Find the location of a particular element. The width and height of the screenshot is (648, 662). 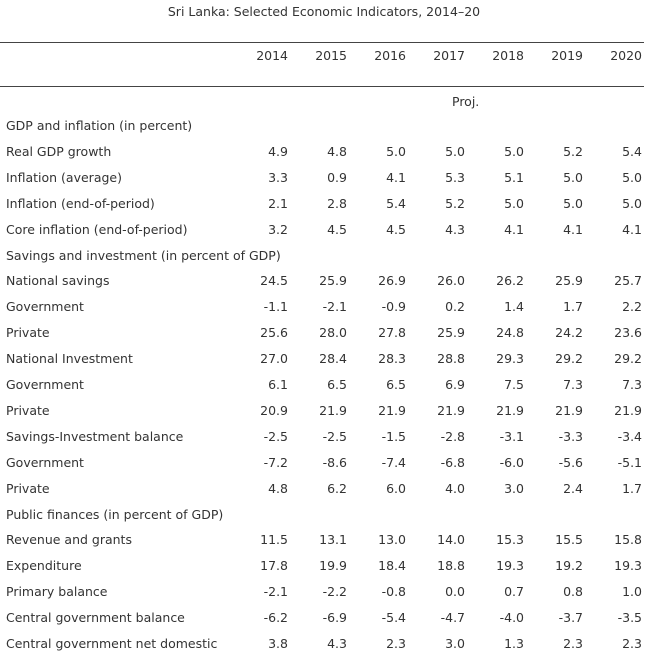

cell-2017: -6.8 is located at coordinates (452, 462).